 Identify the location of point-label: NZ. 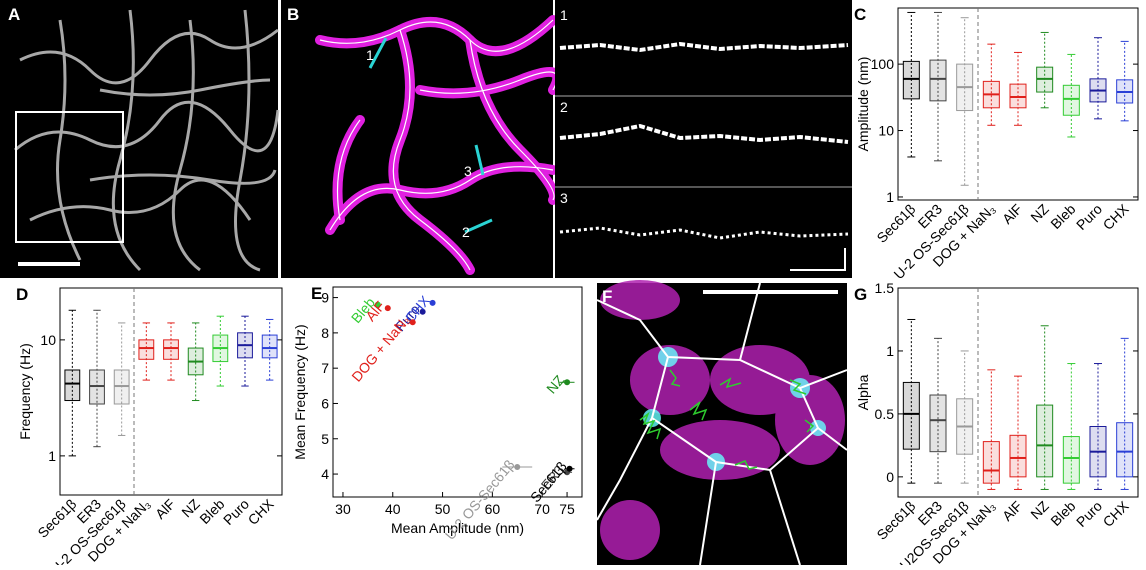
(555, 384).